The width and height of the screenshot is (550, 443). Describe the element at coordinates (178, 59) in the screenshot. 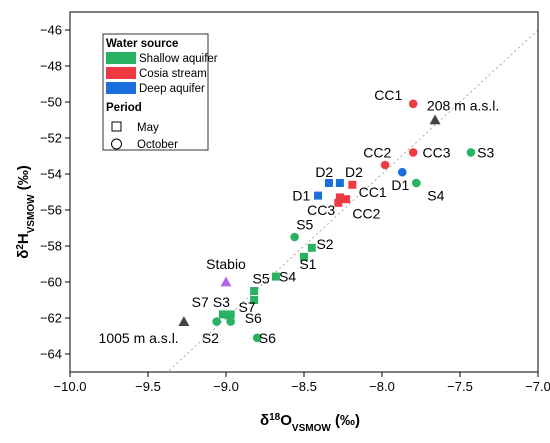

I see `legend-source-label: Shallow aquifer` at that location.